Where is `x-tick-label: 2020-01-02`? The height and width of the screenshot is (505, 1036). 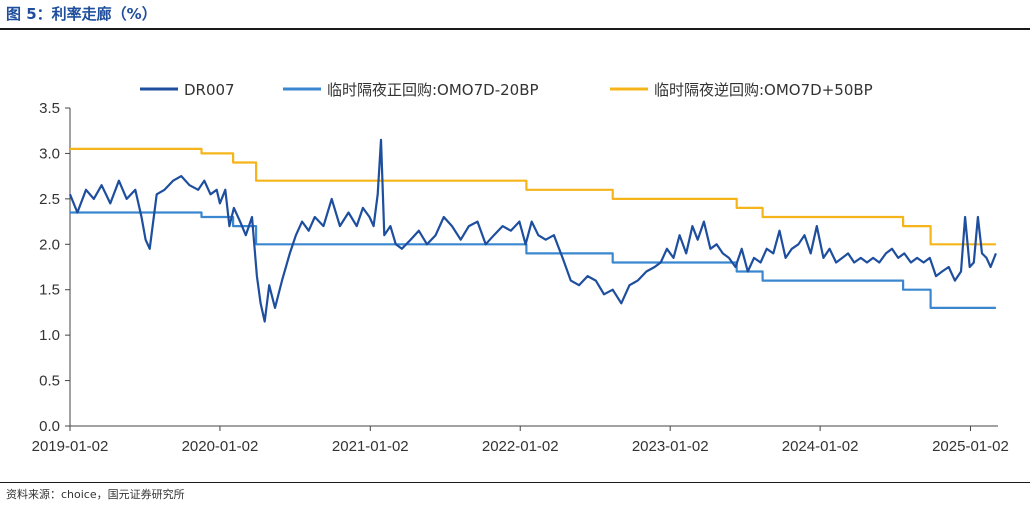
x-tick-label: 2020-01-02 is located at coordinates (220, 446).